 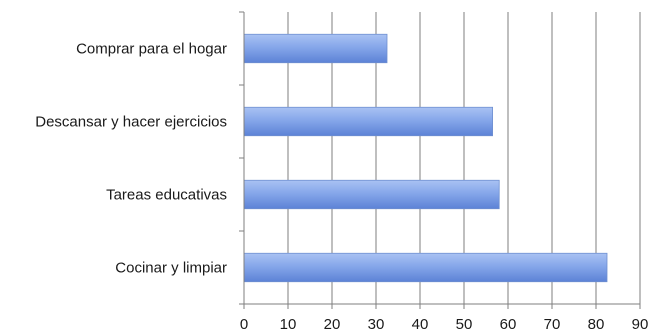 What do you see at coordinates (552, 324) in the screenshot?
I see `x-tick-label: 70` at bounding box center [552, 324].